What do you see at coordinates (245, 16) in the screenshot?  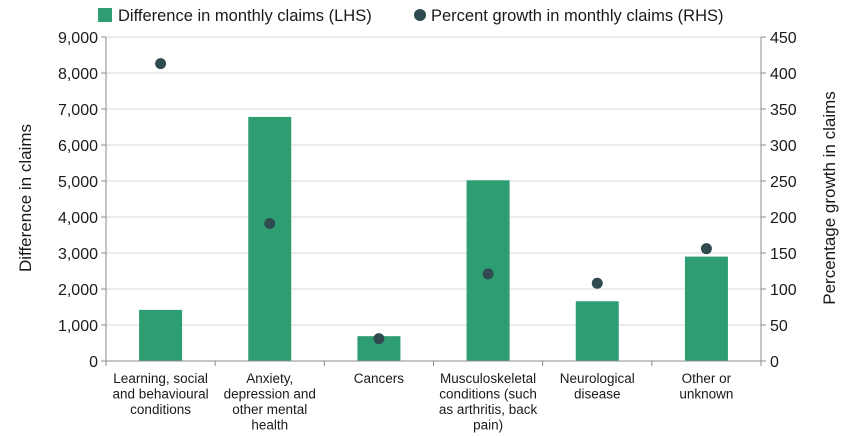 I see `legend-bar-label: Difference in monthly claims (LHS)` at bounding box center [245, 16].